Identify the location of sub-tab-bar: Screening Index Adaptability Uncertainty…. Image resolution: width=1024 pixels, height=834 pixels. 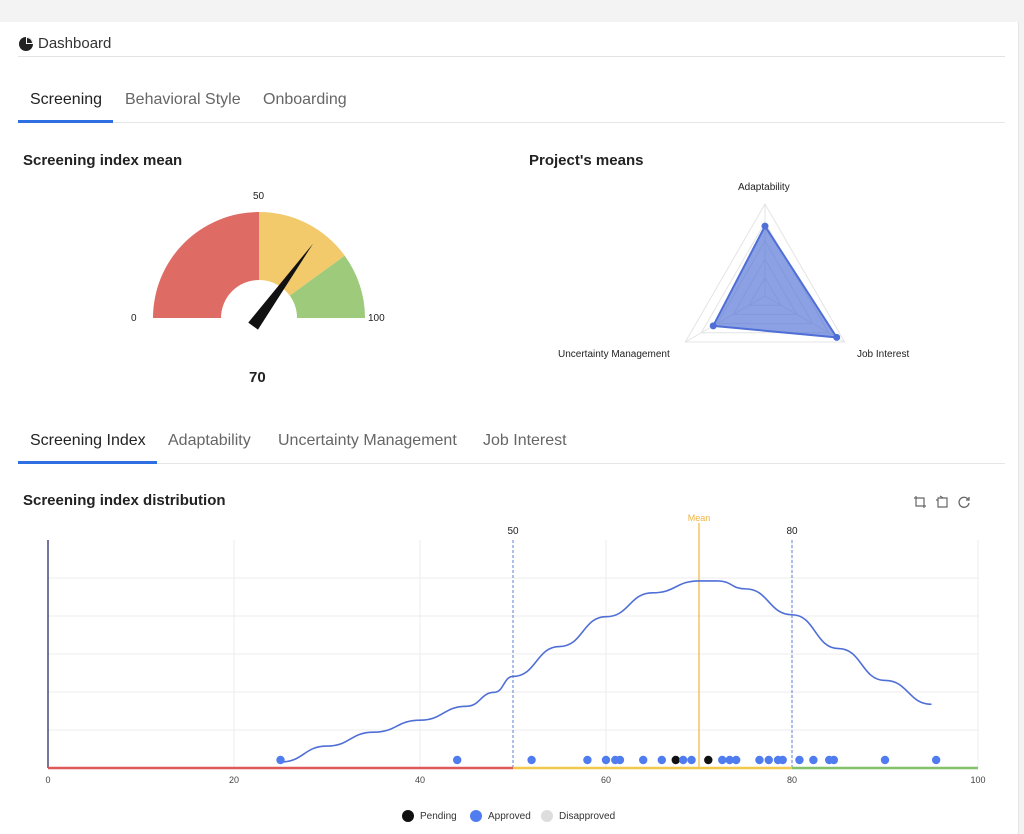
(511, 447).